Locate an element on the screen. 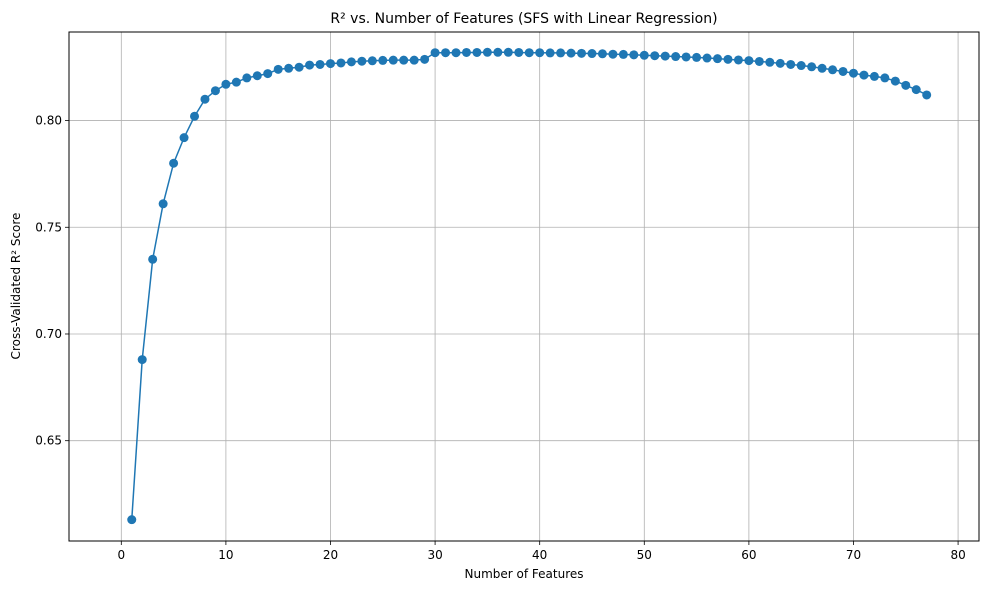  x-tick-label: 20 is located at coordinates (330, 555).